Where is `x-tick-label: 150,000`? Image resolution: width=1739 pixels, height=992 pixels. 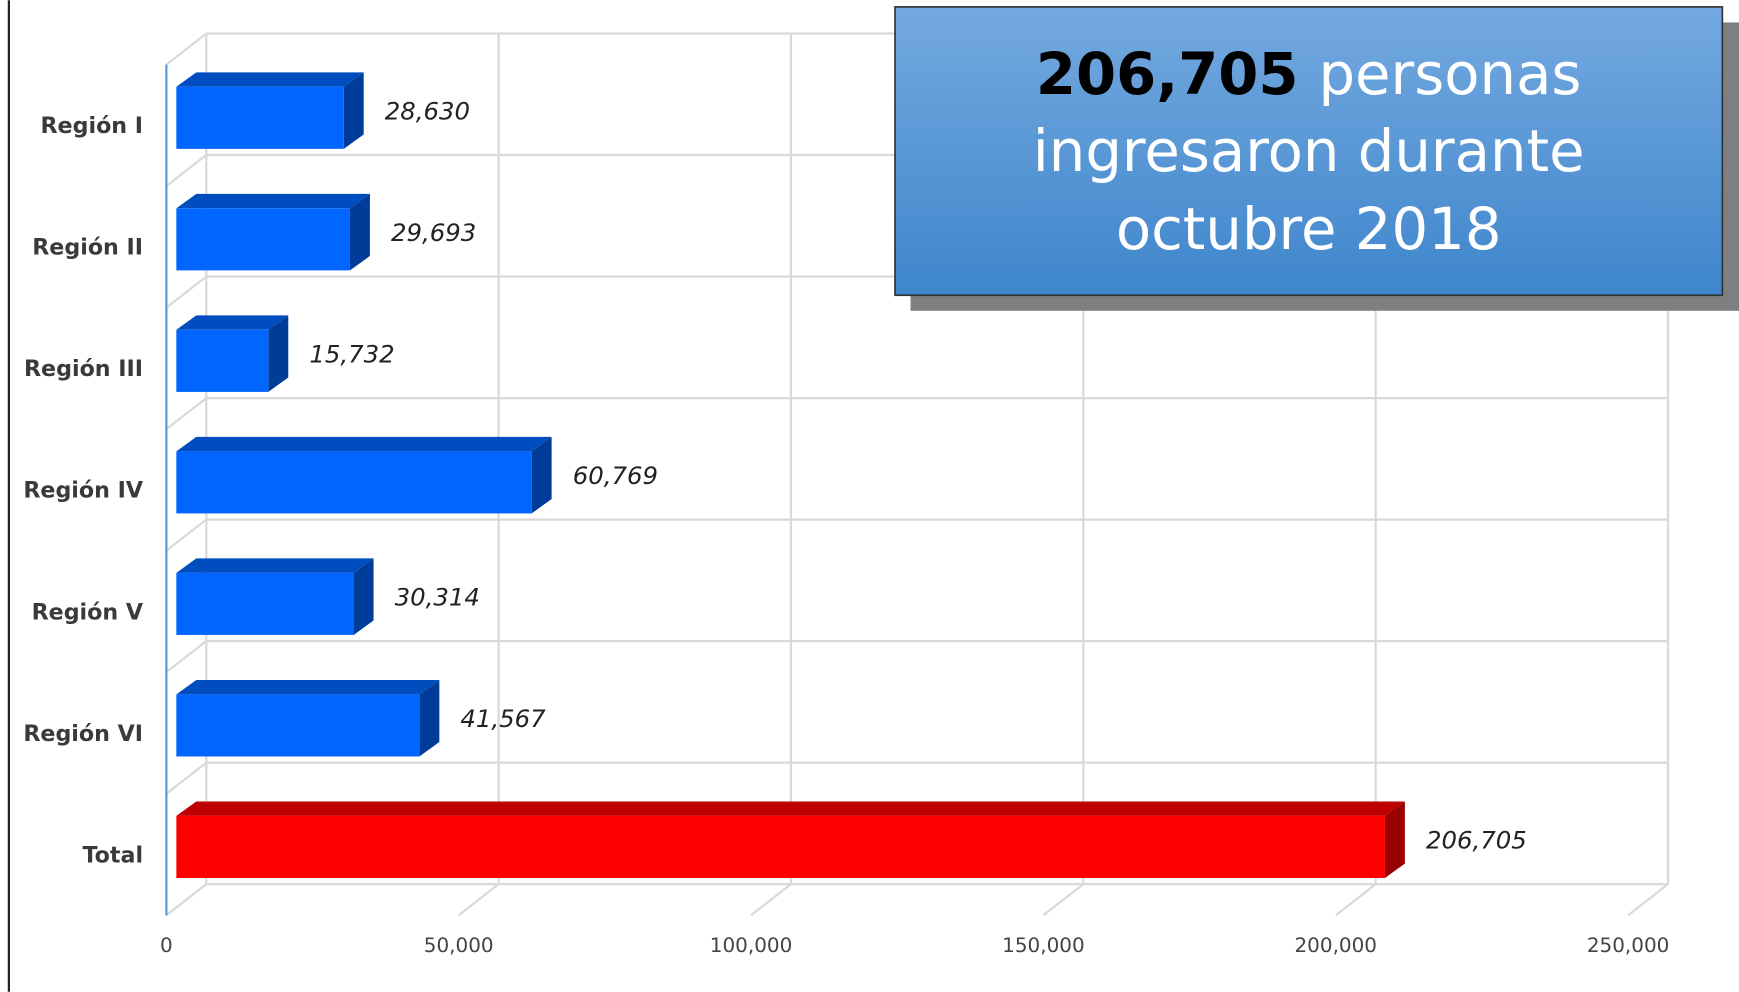 x-tick-label: 150,000 is located at coordinates (1043, 945).